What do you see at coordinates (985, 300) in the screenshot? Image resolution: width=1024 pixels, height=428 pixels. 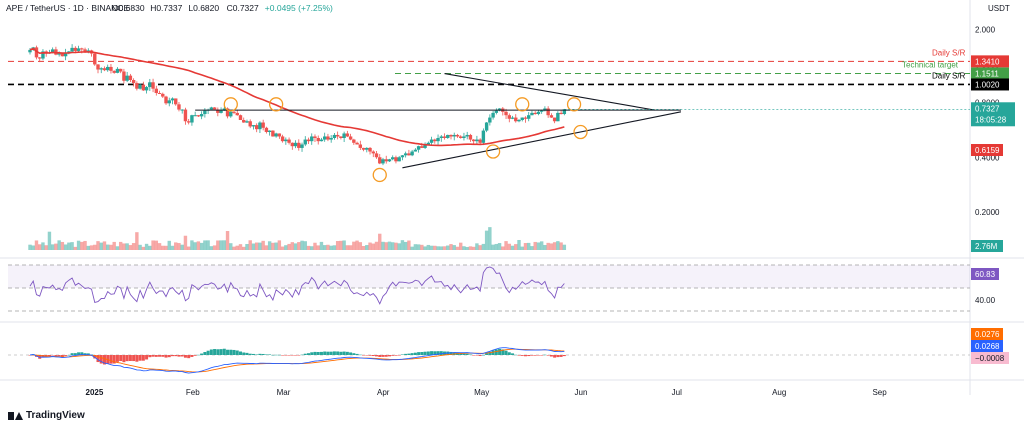 I see `rsi-level-label: 40.00` at bounding box center [985, 300].